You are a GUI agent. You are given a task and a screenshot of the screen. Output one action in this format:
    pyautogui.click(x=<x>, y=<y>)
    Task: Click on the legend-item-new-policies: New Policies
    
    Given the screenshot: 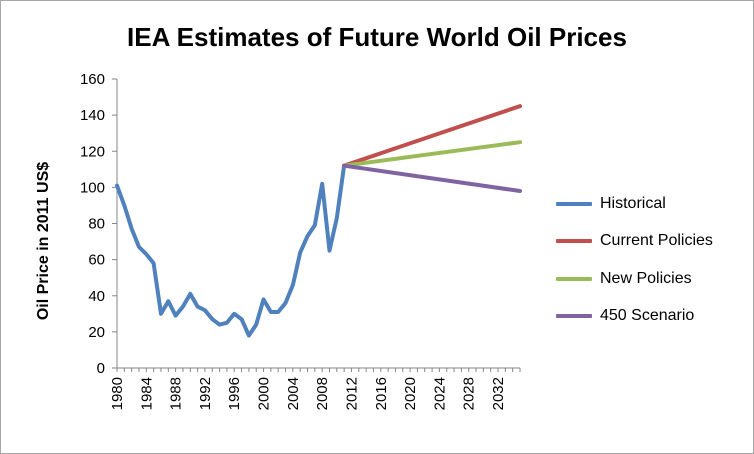 What is the action you would take?
    pyautogui.click(x=634, y=279)
    